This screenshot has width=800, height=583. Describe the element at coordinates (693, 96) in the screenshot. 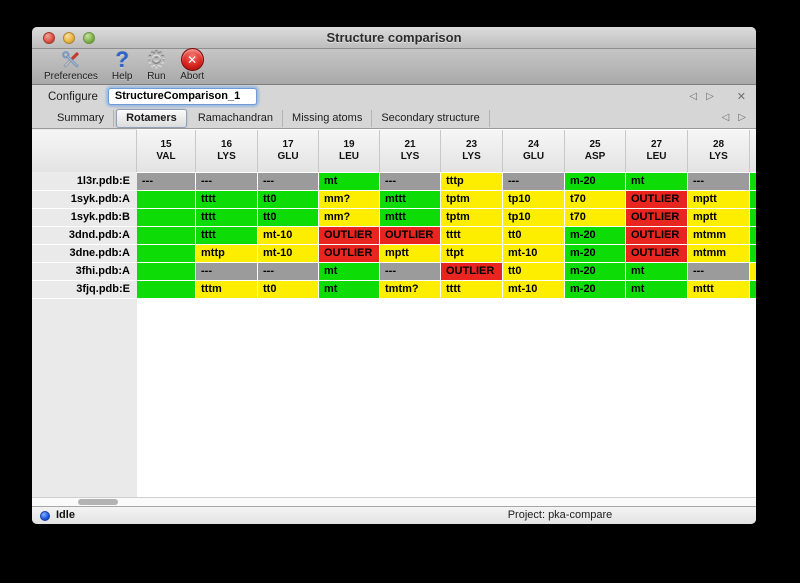

I see `panel-prev-icon: ◁` at that location.